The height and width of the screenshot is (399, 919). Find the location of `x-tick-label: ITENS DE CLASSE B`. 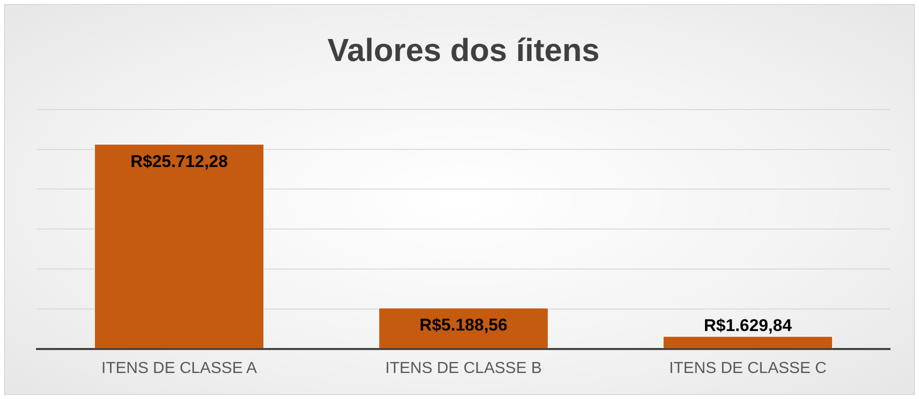

x-tick-label: ITENS DE CLASSE B is located at coordinates (463, 368).